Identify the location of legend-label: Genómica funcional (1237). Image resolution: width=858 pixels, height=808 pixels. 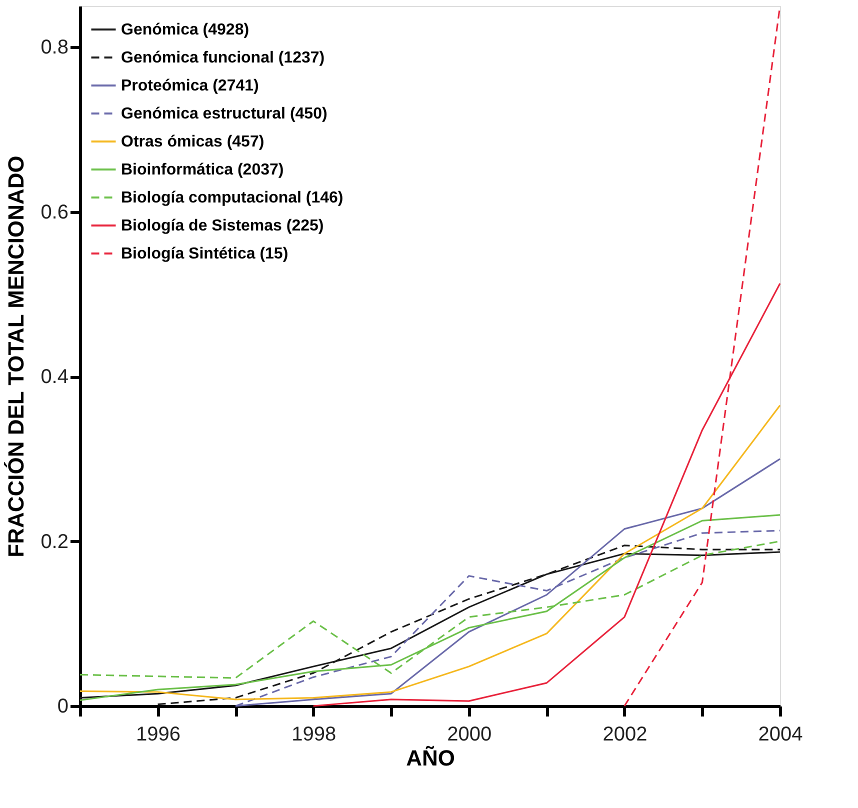
(223, 58).